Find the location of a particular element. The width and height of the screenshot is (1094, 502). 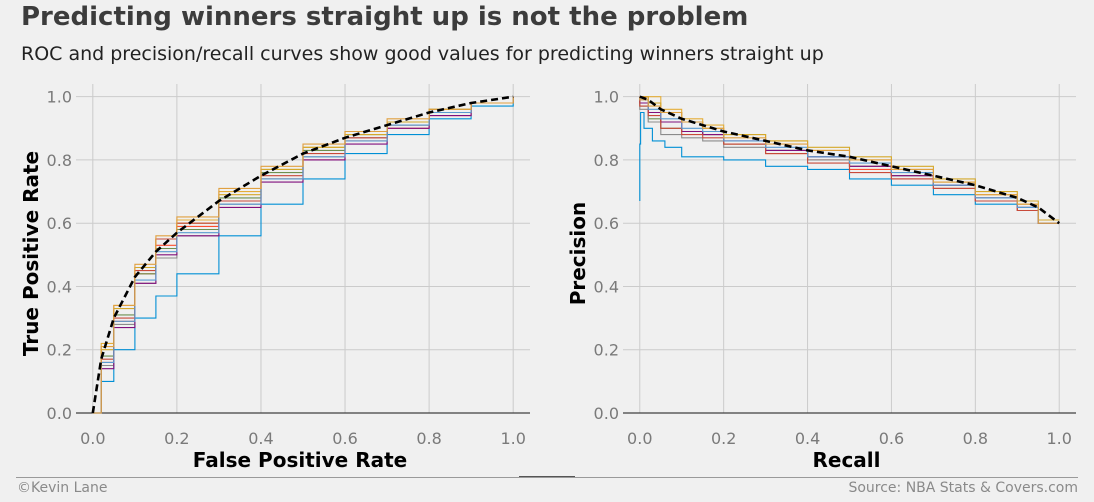

precision_recall-series-line is located at coordinates (849, 167).